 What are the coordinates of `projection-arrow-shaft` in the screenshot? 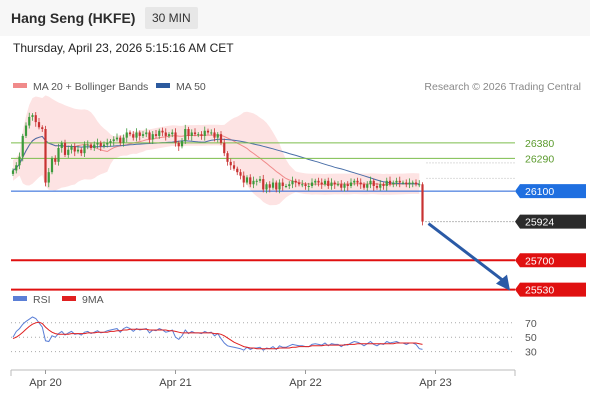 It's located at (465, 251).